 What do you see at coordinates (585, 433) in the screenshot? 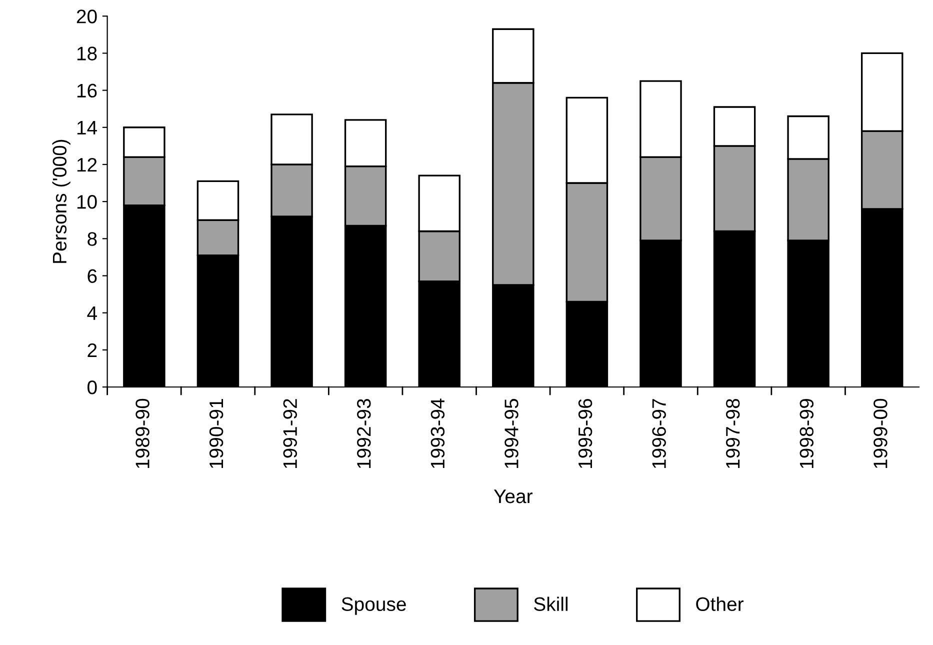
I see `x-tick-label: 1995-96` at bounding box center [585, 433].